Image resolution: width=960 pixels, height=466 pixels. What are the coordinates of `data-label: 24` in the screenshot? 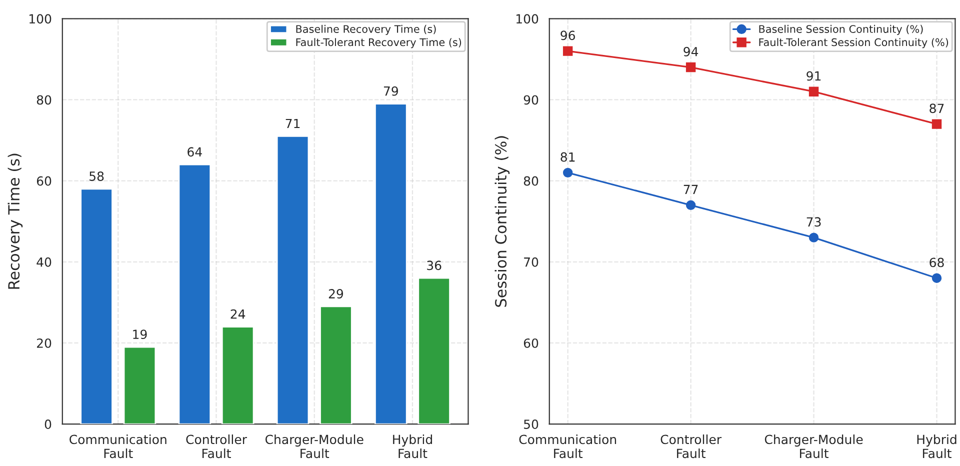 It's located at (238, 314).